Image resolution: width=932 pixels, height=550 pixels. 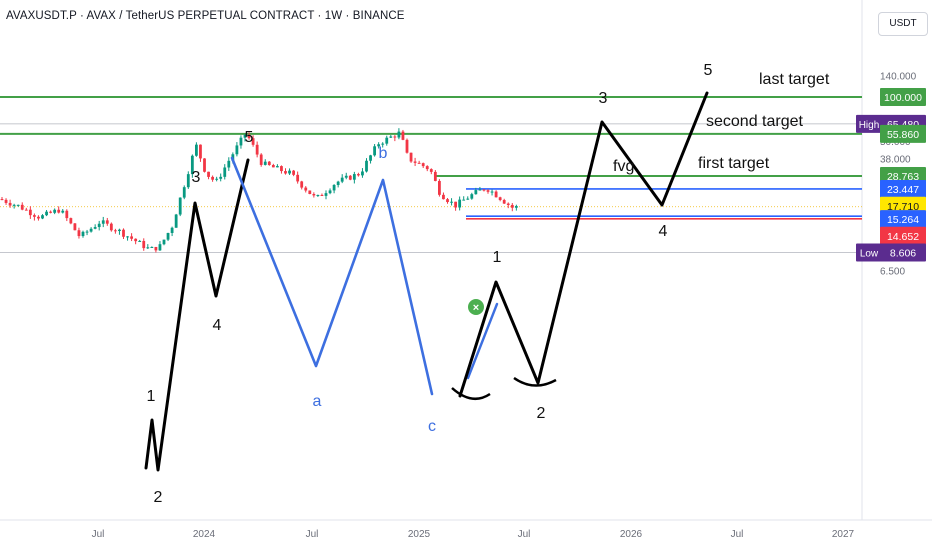 I want to click on wave-label: 5, so click(x=249, y=137).